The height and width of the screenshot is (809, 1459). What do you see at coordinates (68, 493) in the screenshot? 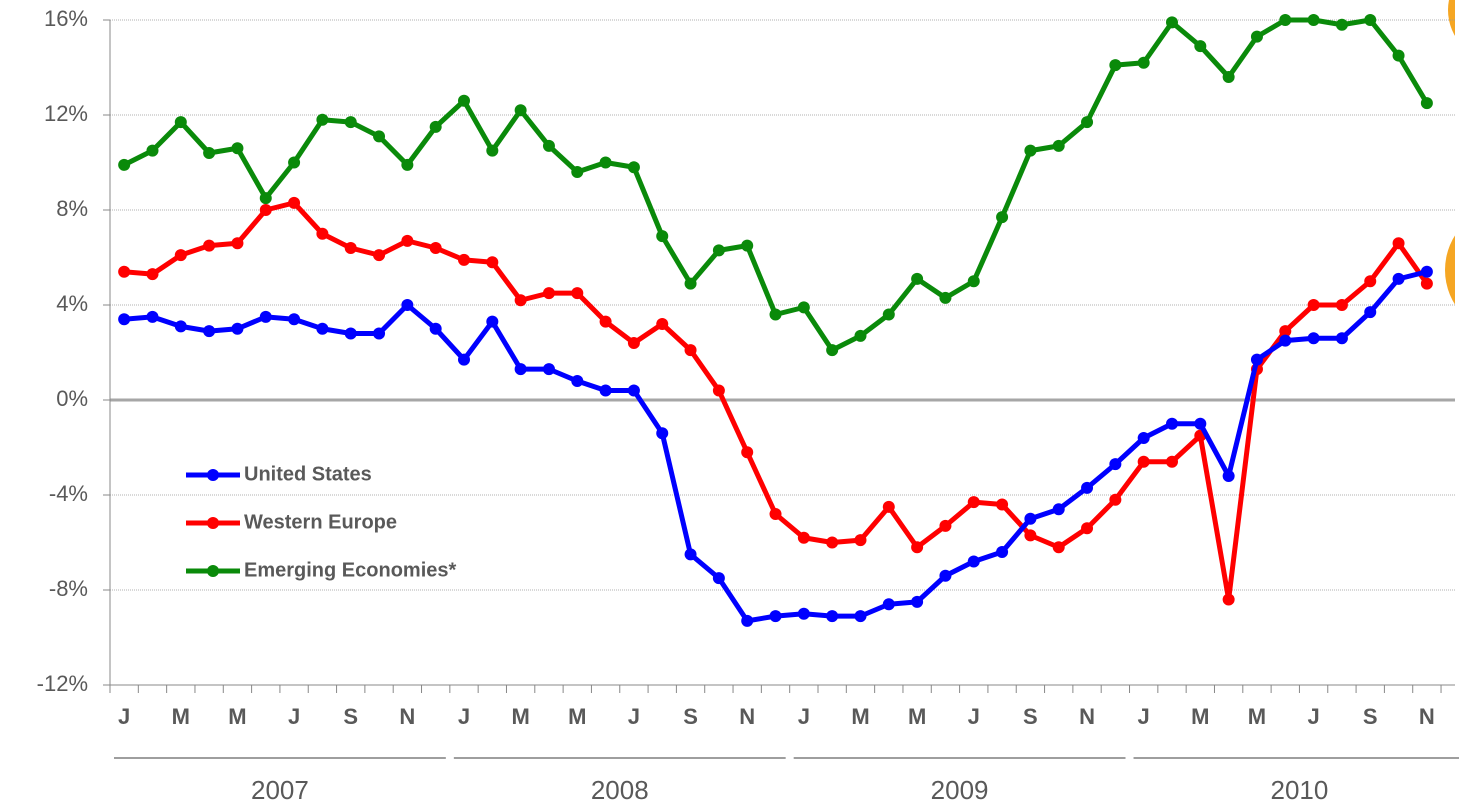
I see `y-tick-label: -4%` at bounding box center [68, 493].